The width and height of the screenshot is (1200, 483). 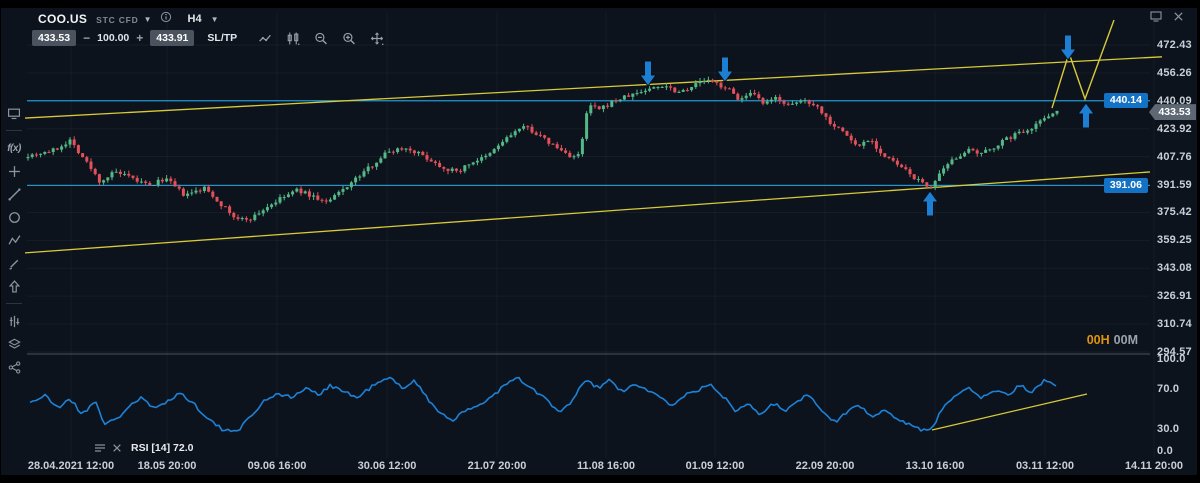 I want to click on time-axis-label: 03.11 12:00, so click(x=1045, y=466).